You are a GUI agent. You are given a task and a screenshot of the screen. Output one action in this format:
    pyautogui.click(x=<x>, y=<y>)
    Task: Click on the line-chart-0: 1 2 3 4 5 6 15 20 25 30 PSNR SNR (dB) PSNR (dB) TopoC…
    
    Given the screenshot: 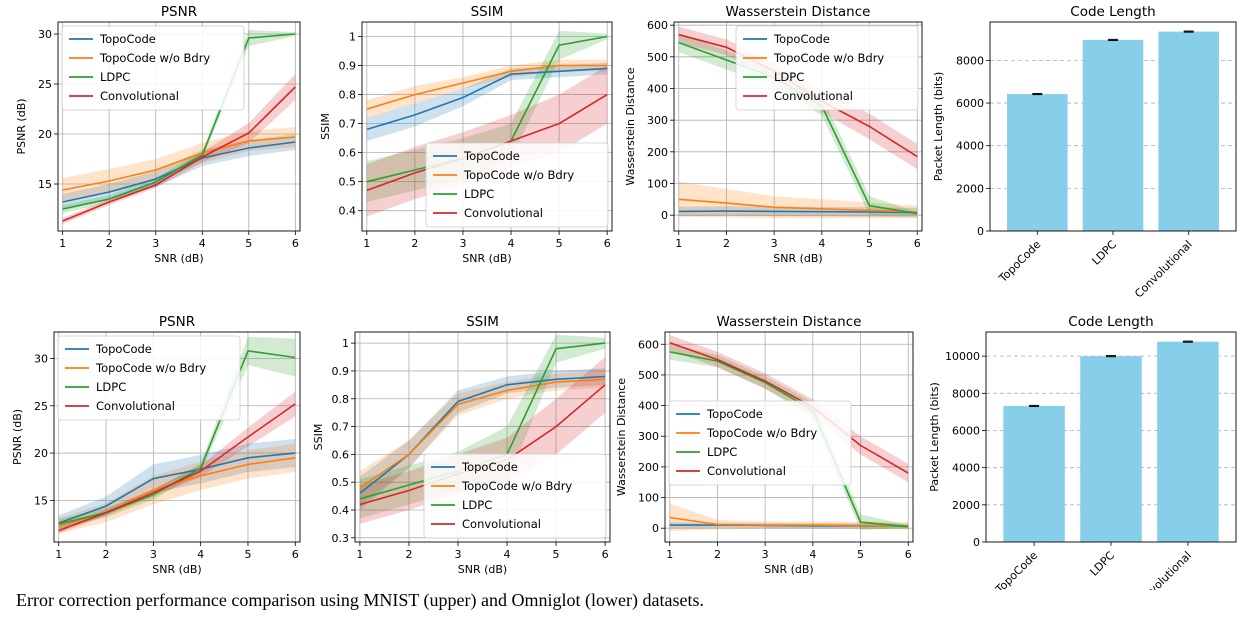 What is the action you would take?
    pyautogui.click(x=158, y=134)
    